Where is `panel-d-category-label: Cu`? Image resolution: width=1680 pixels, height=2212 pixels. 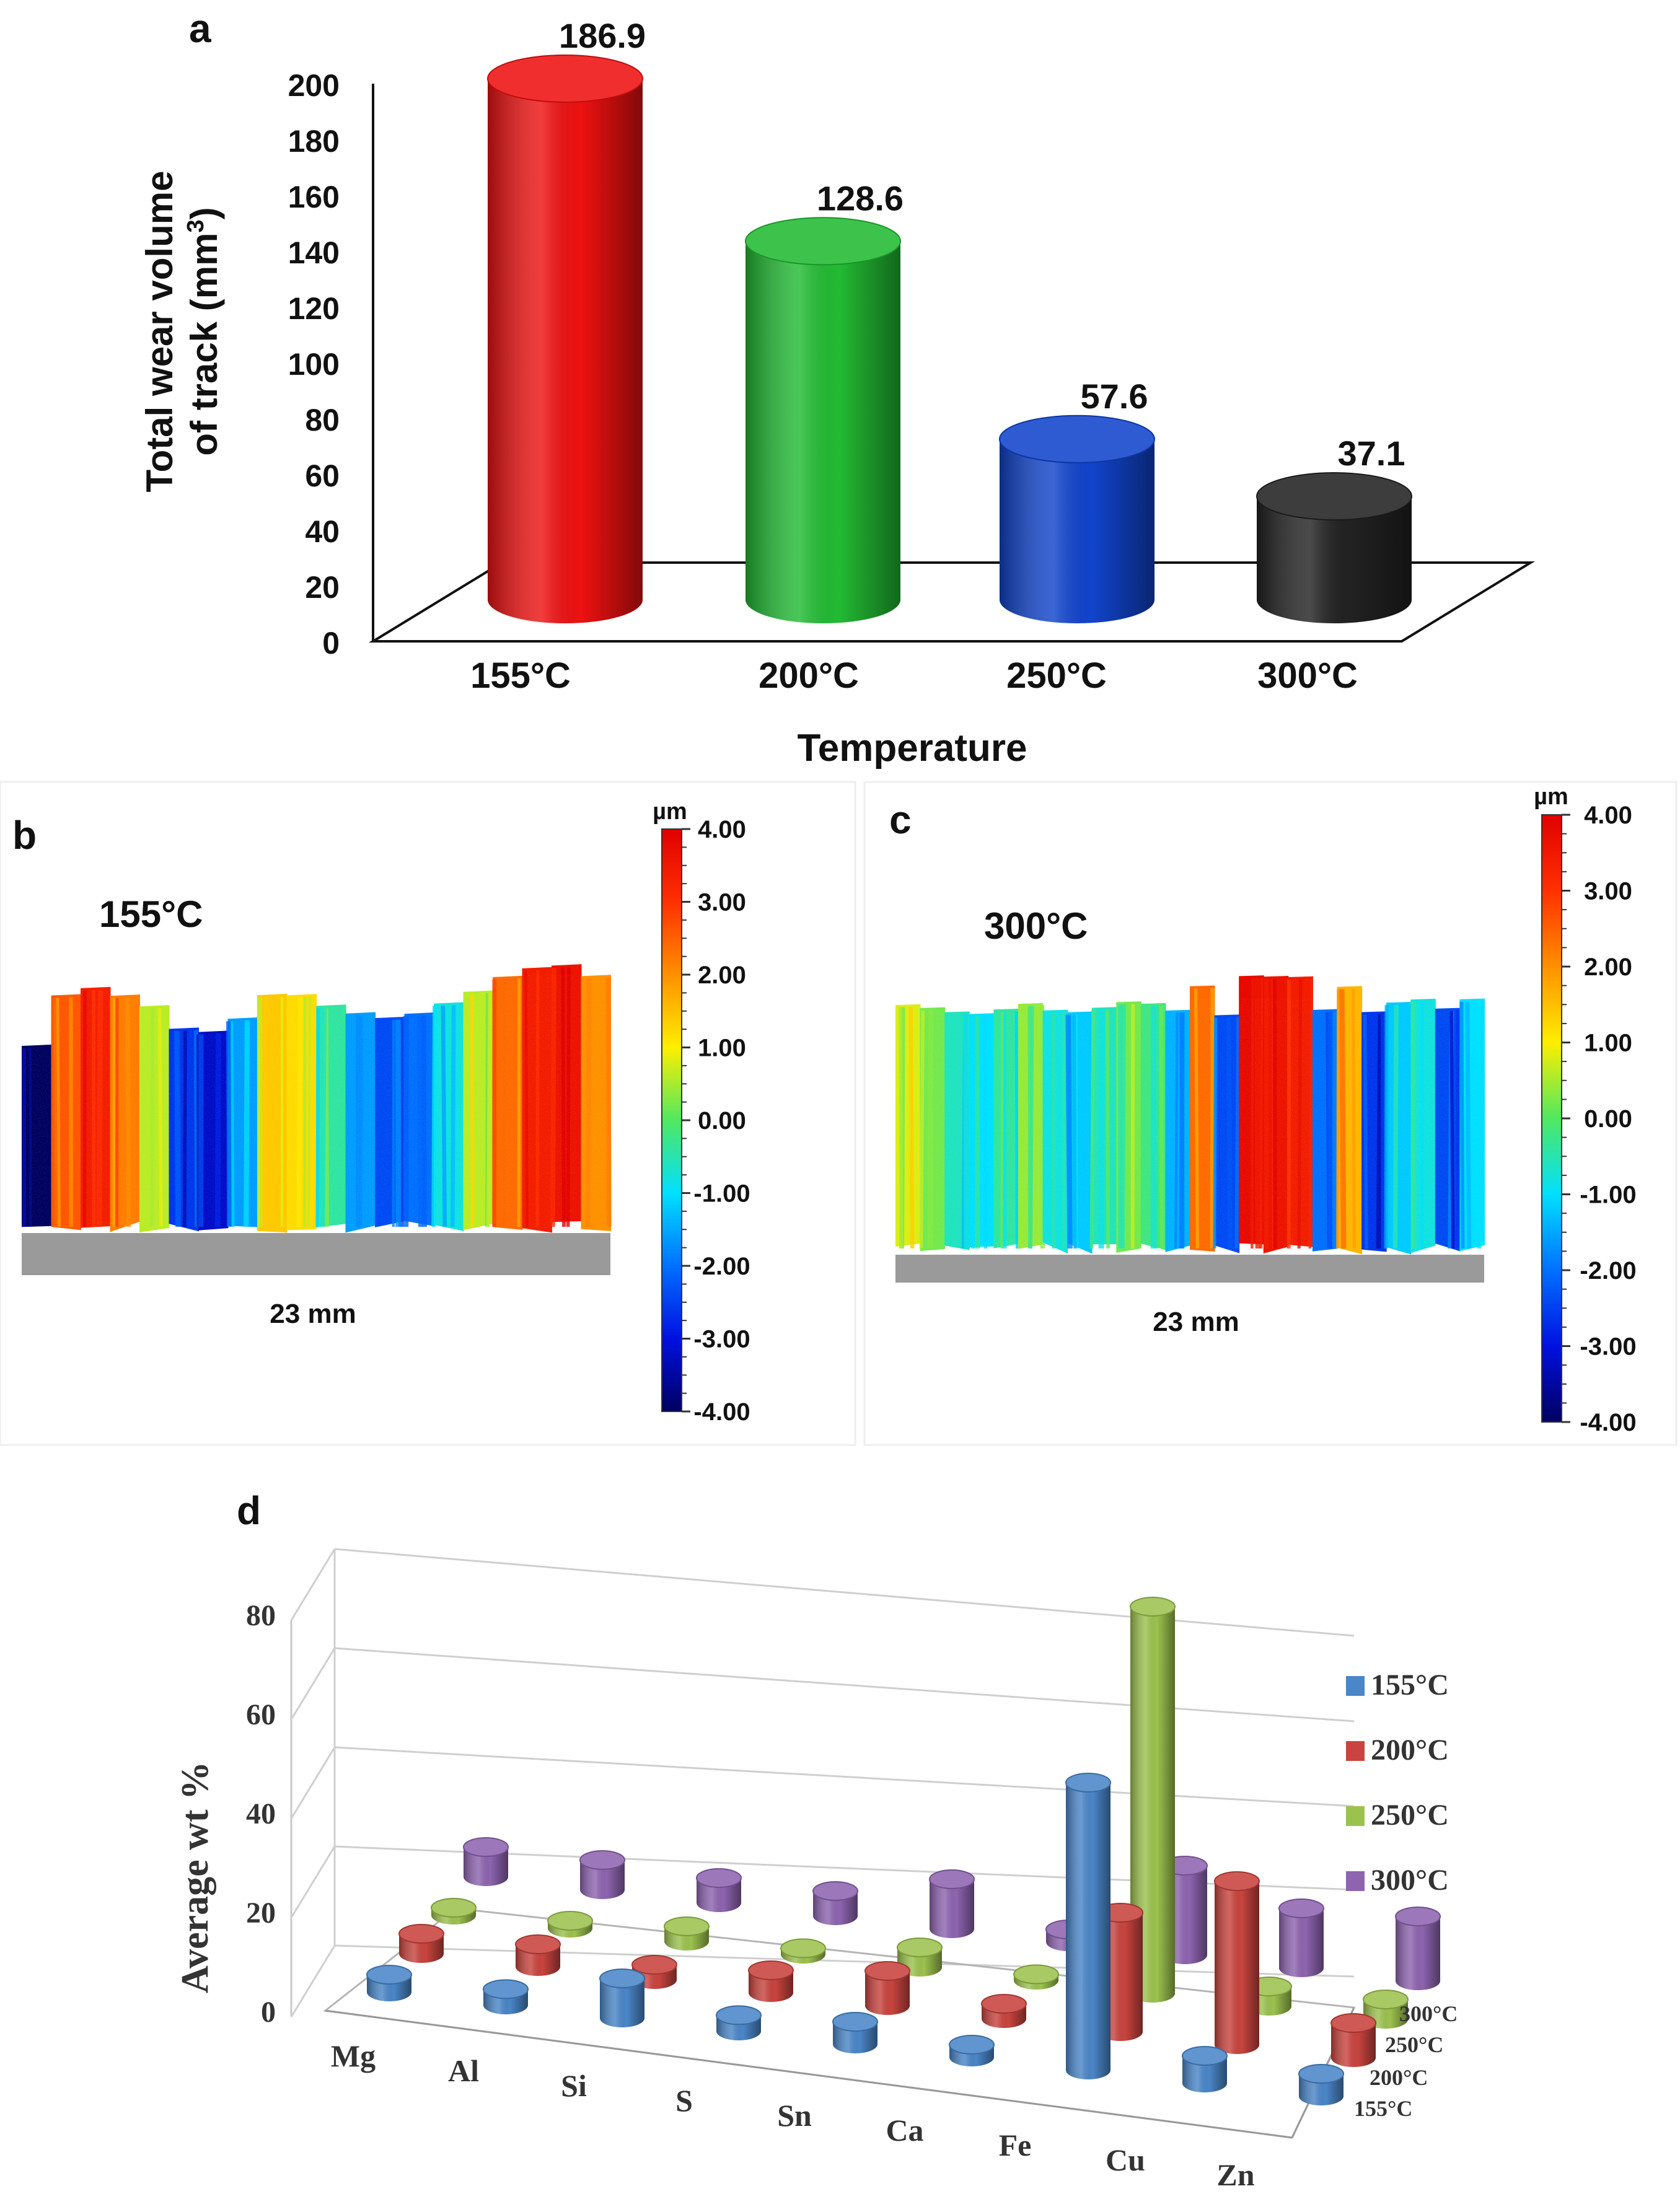 panel-d-category-label: Cu is located at coordinates (1125, 2160).